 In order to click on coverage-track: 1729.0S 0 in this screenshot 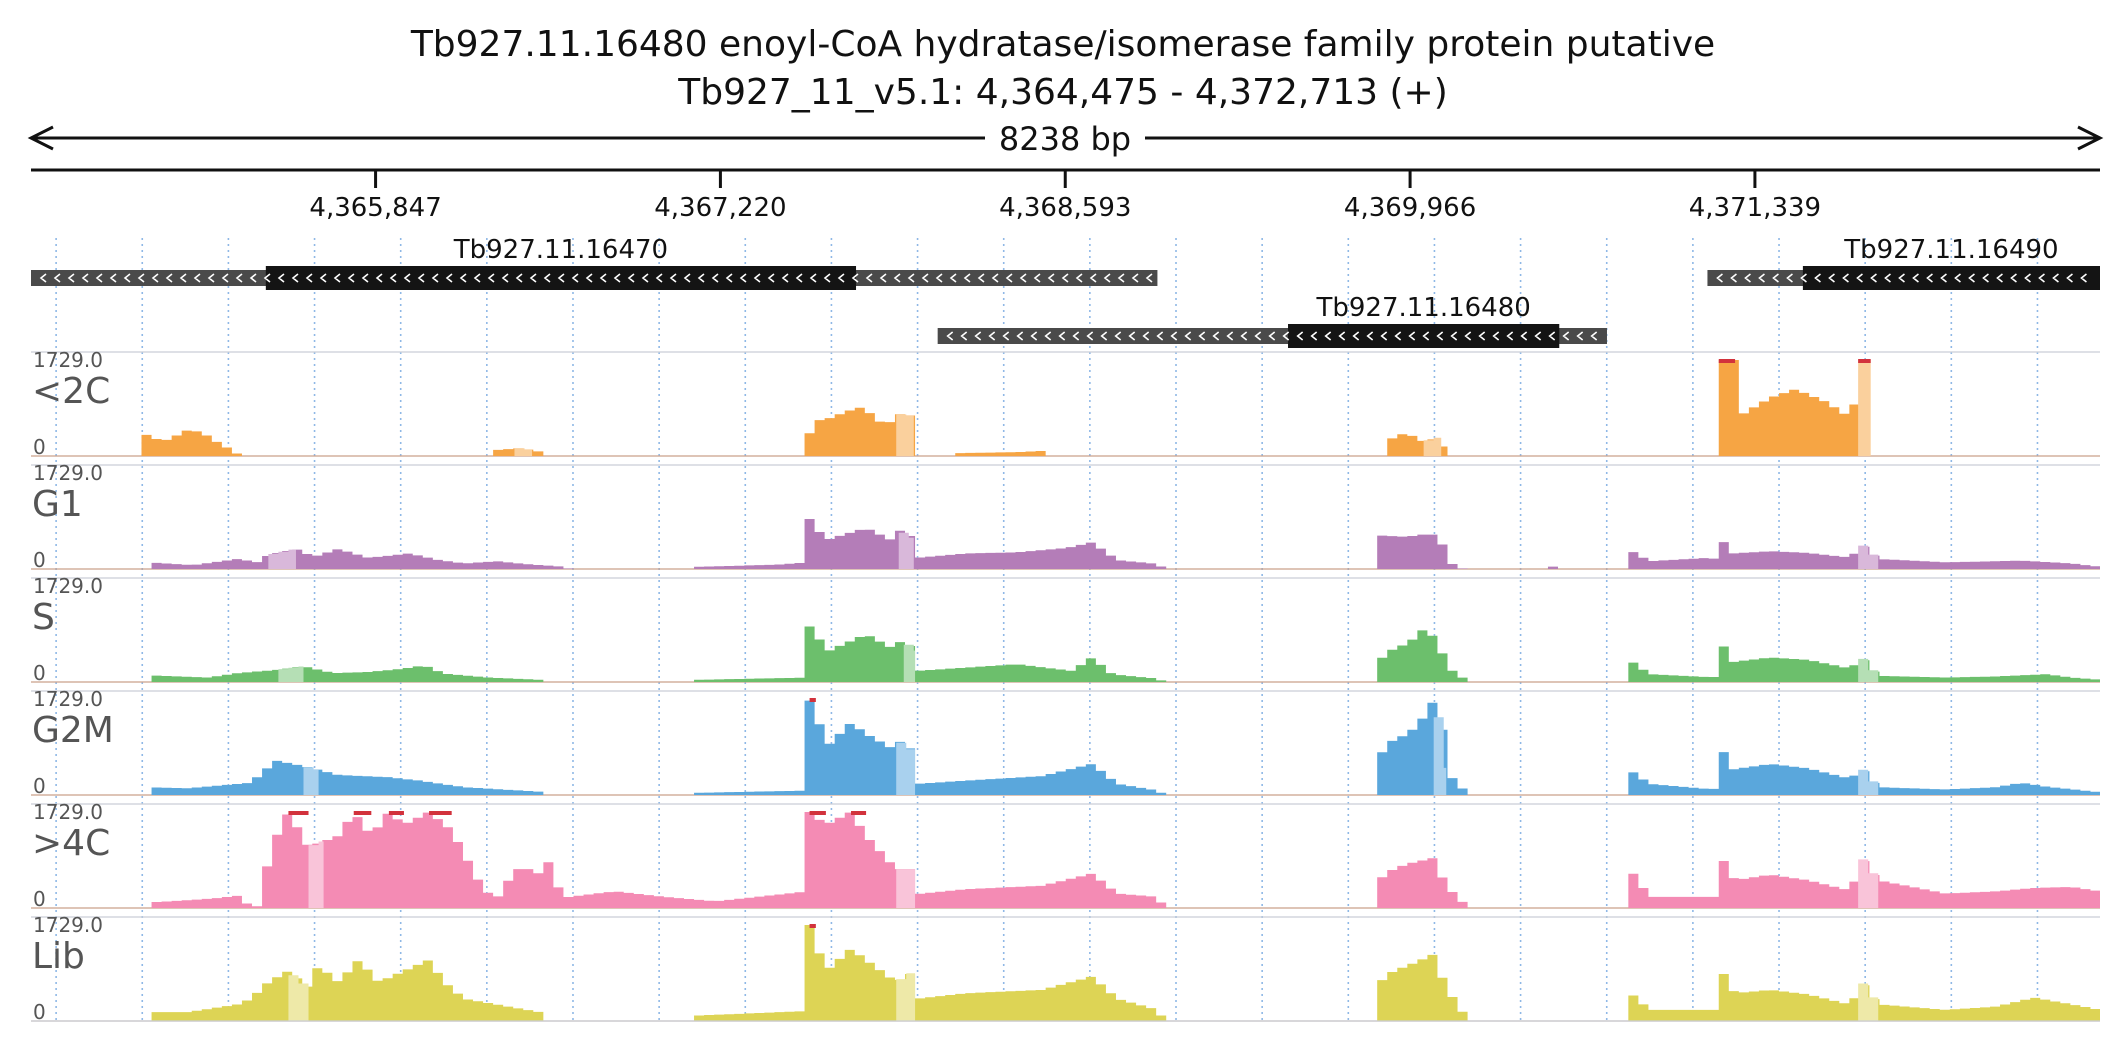, I will do `click(1065, 629)`.